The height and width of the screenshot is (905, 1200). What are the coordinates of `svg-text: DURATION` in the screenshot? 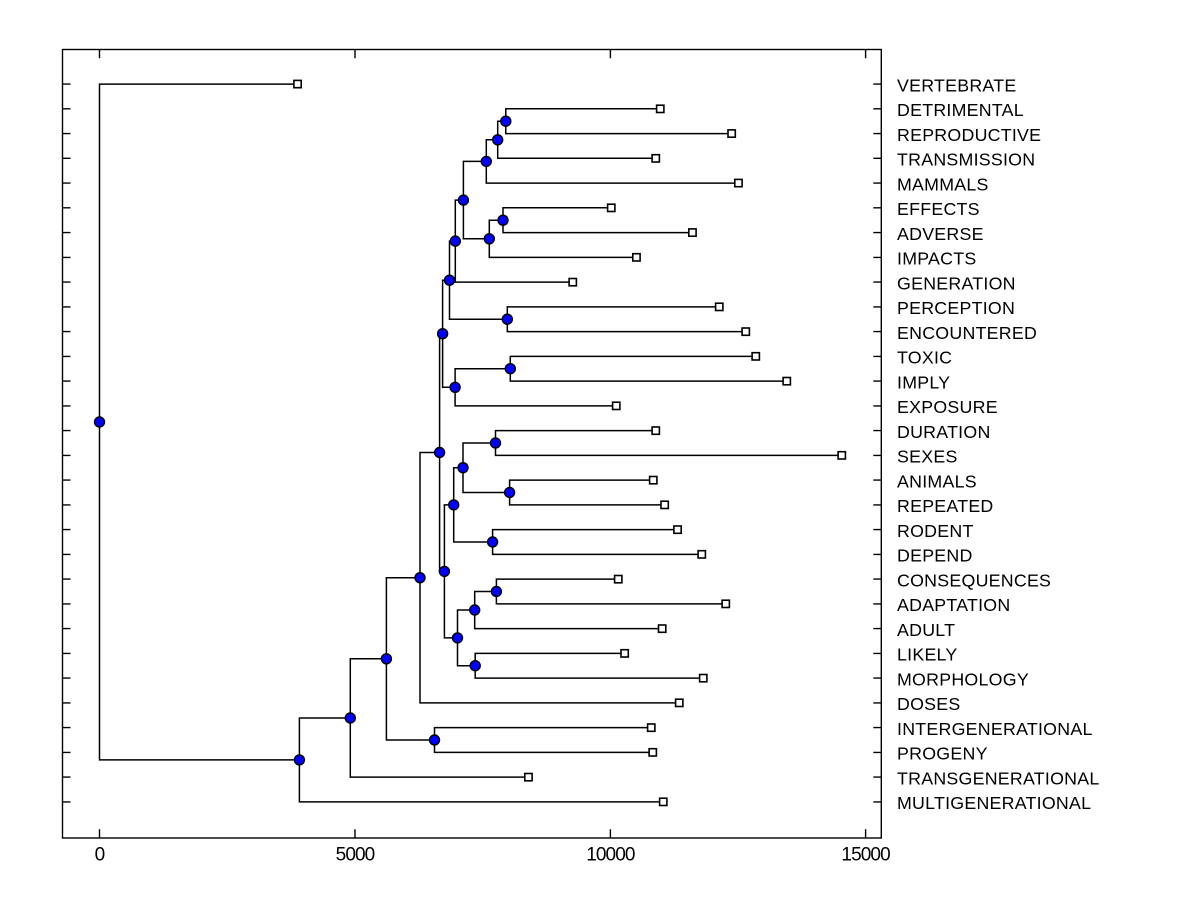 It's located at (944, 432).